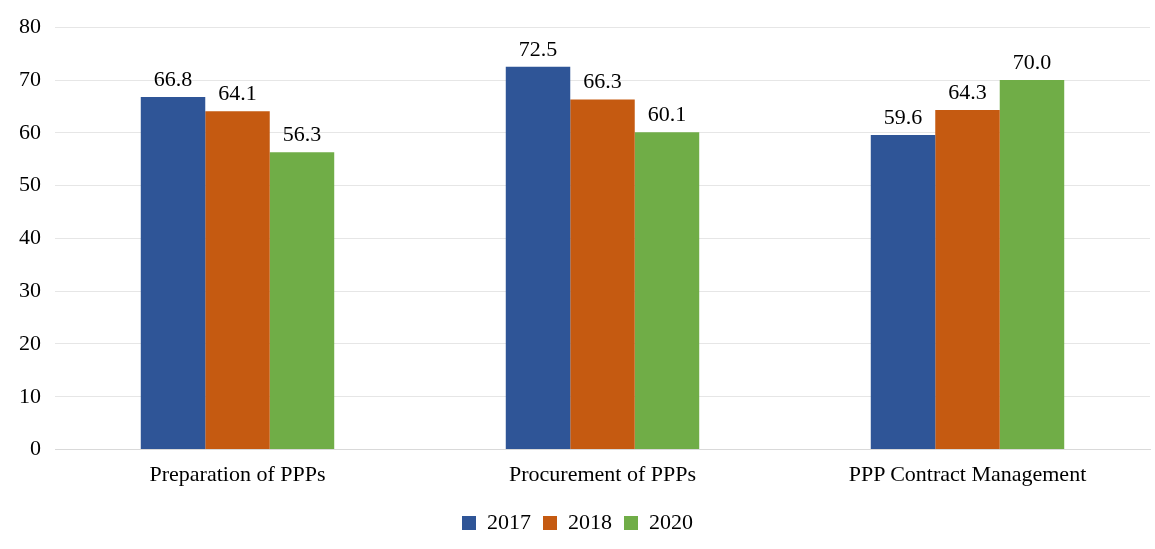 The image size is (1155, 549). What do you see at coordinates (173, 78) in the screenshot?
I see `text: 66.8` at bounding box center [173, 78].